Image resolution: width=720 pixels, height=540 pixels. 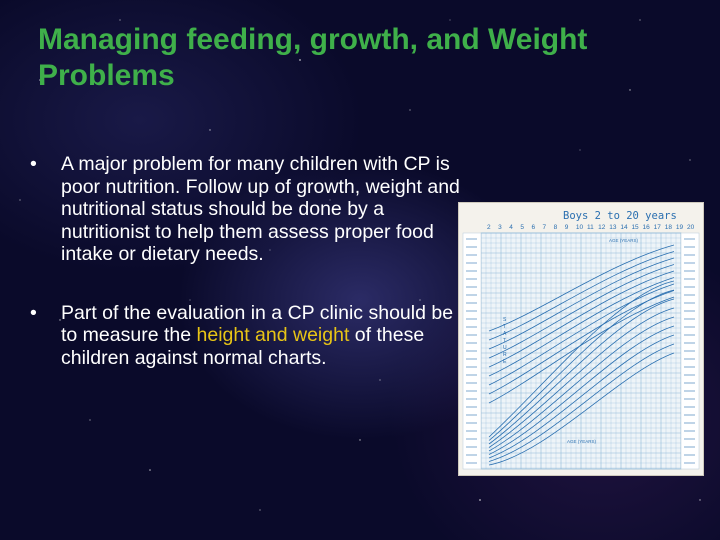 I want to click on bullet-text-end: of these children against normal charts., so click(x=243, y=346).